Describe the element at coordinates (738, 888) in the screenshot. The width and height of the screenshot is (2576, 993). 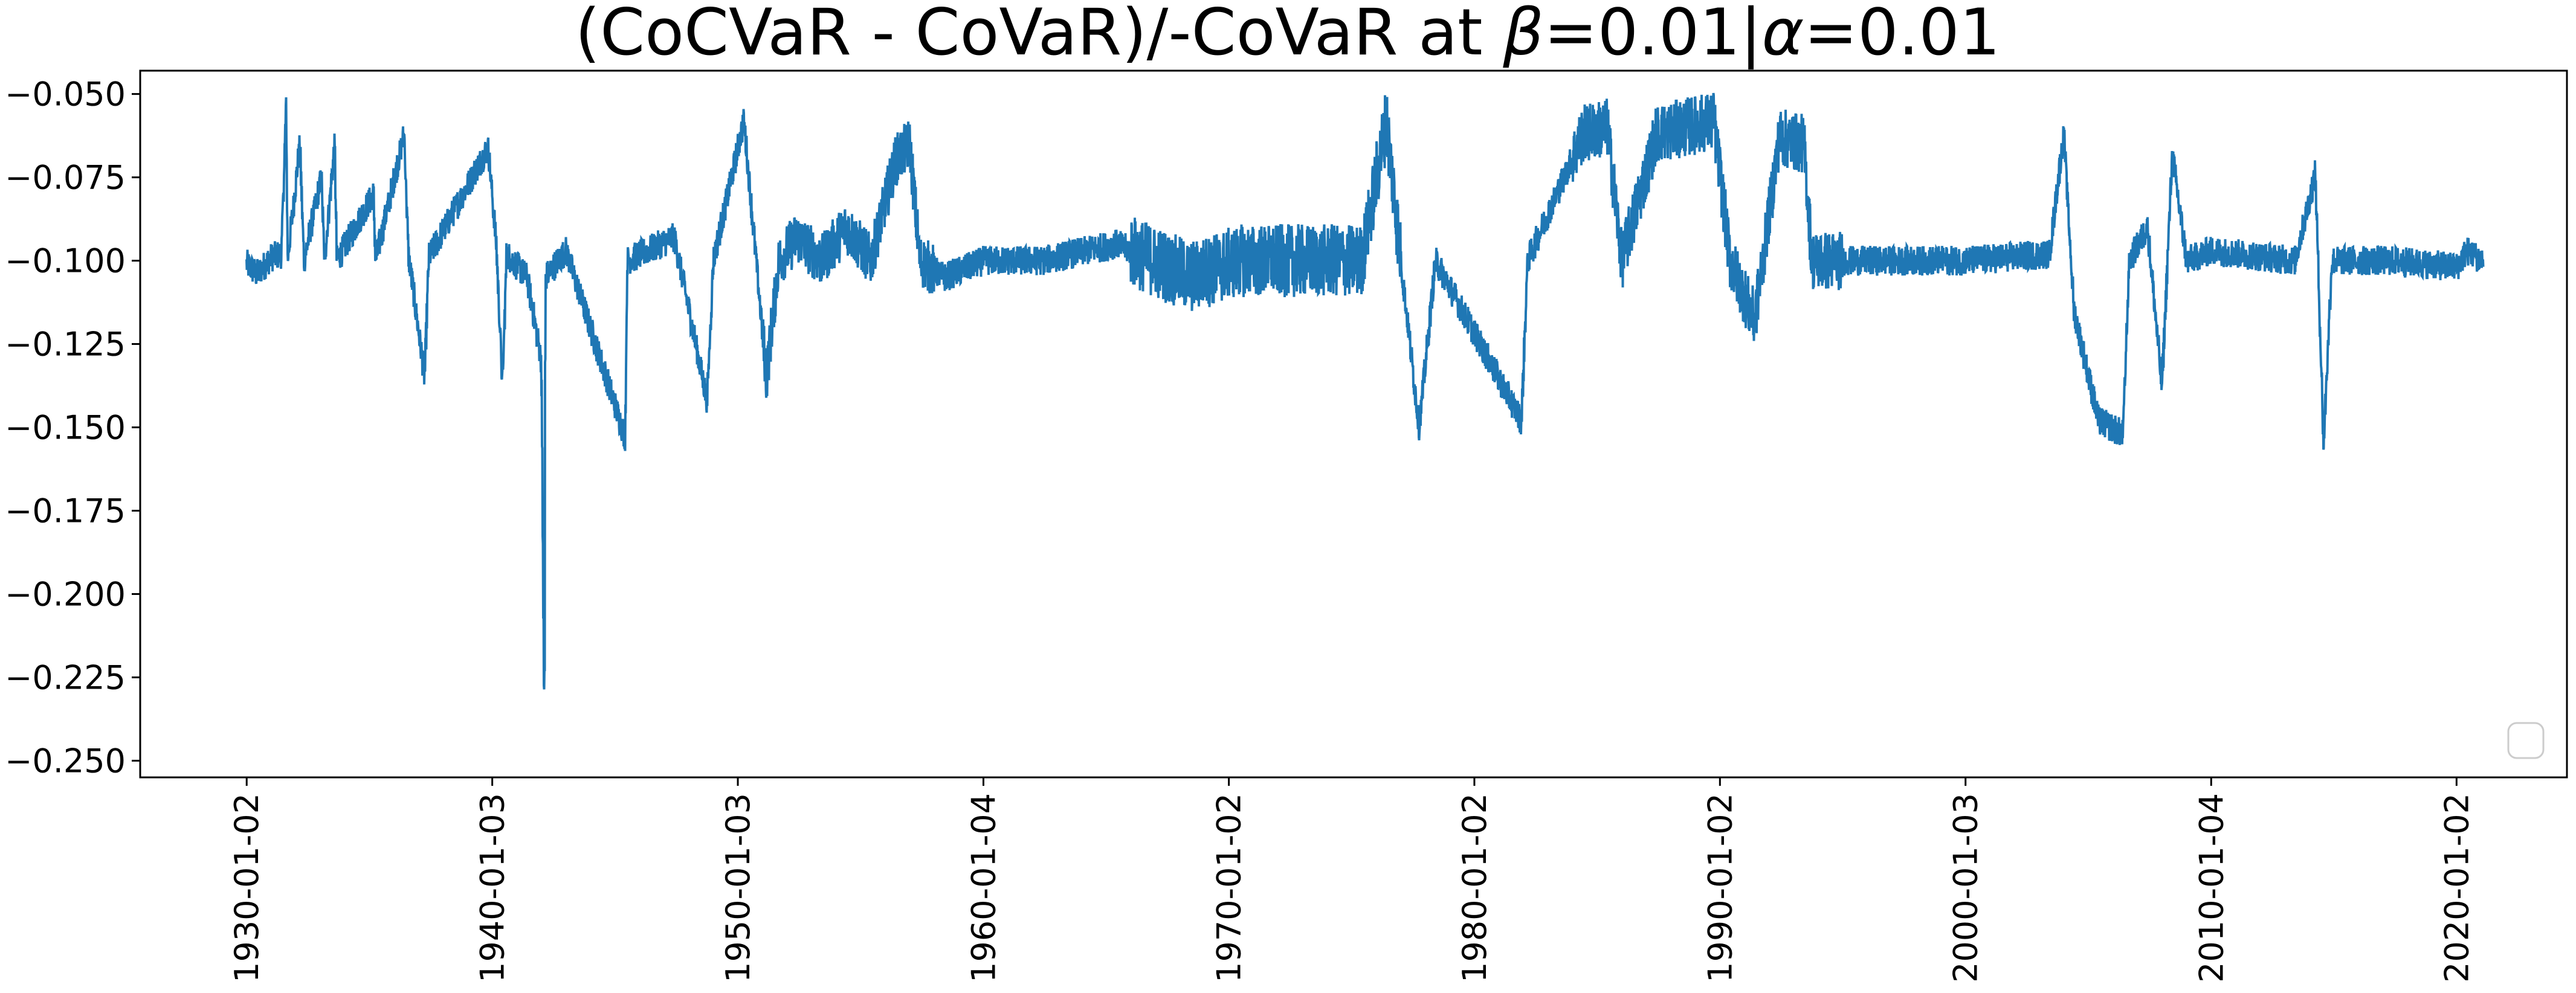
I see `x-tick-label: 1950-01-03` at that location.